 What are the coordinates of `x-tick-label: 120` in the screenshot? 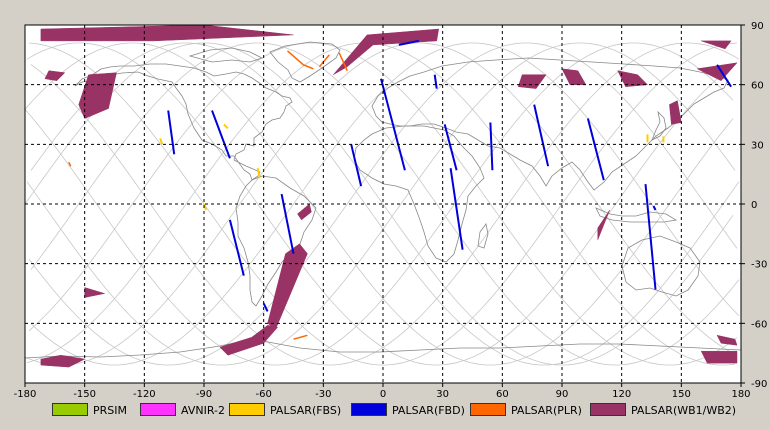 It's located at (621, 394).